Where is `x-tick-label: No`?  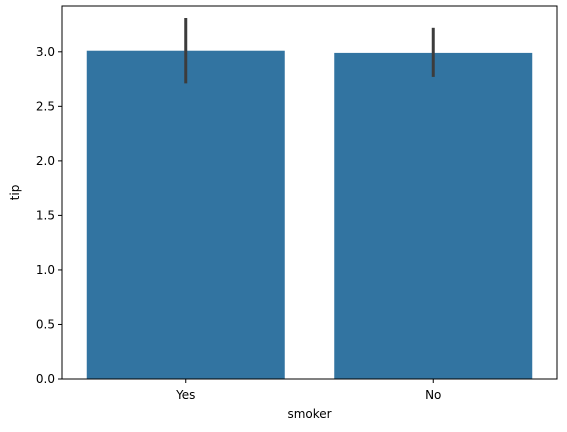
x-tick-label: No is located at coordinates (433, 395).